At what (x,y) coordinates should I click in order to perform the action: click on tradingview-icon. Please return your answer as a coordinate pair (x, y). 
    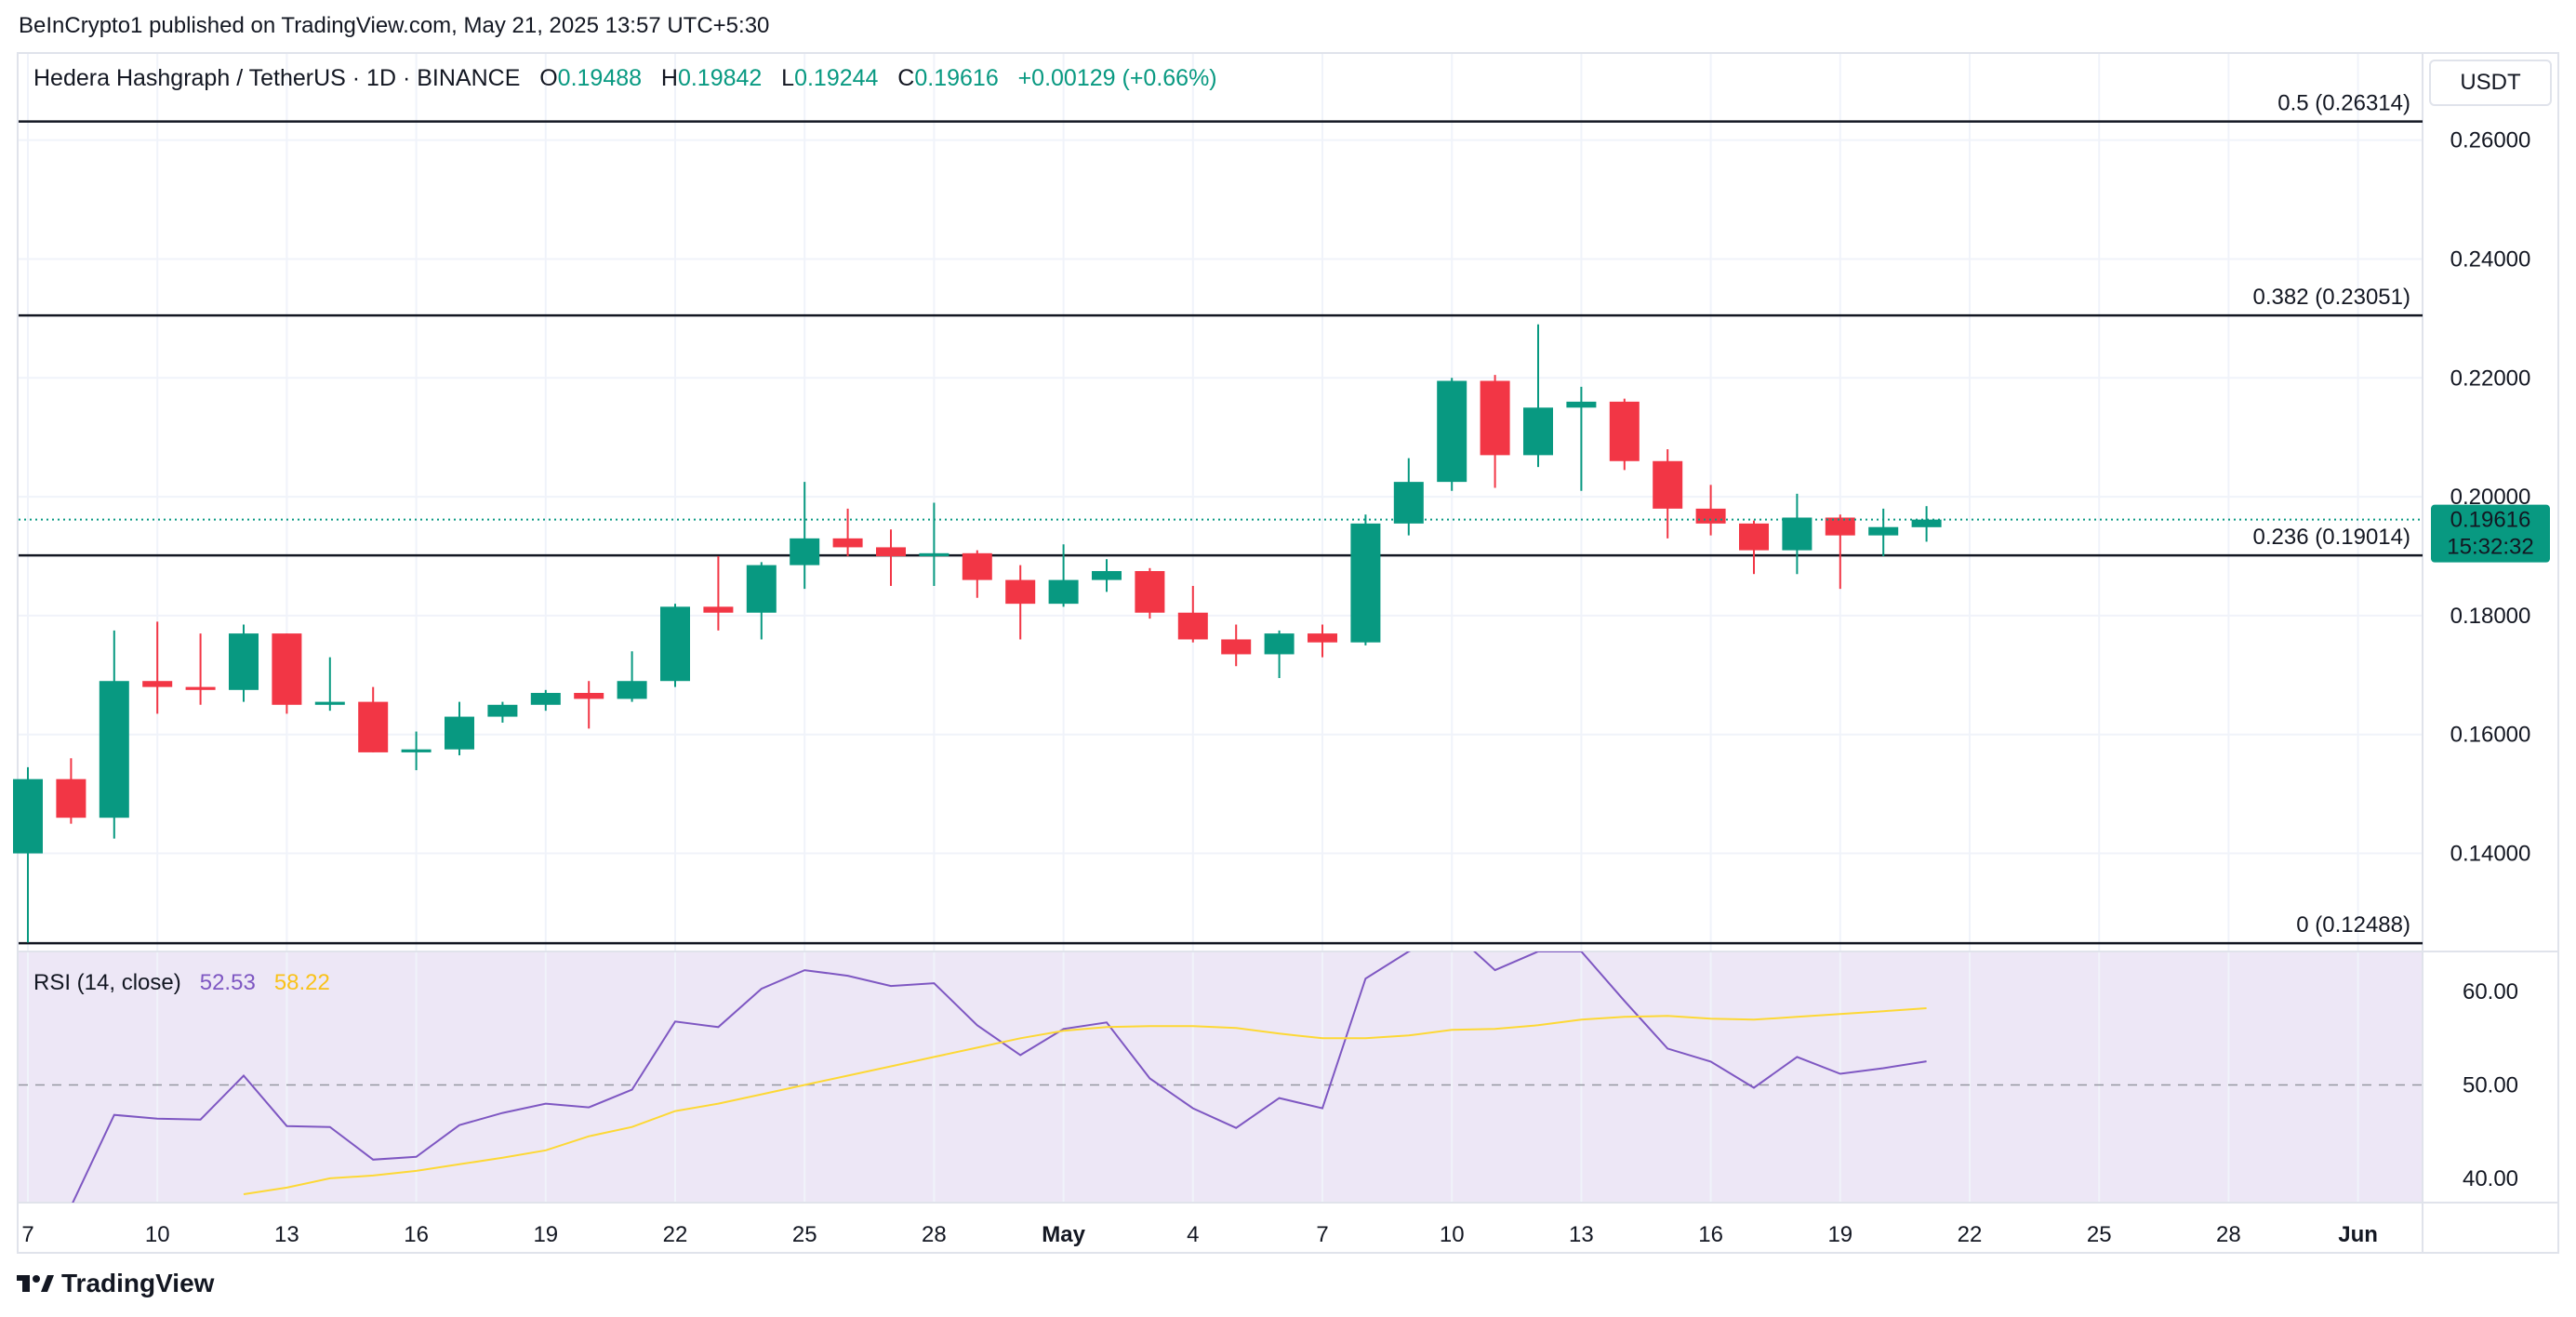
    Looking at the image, I should click on (35, 1283).